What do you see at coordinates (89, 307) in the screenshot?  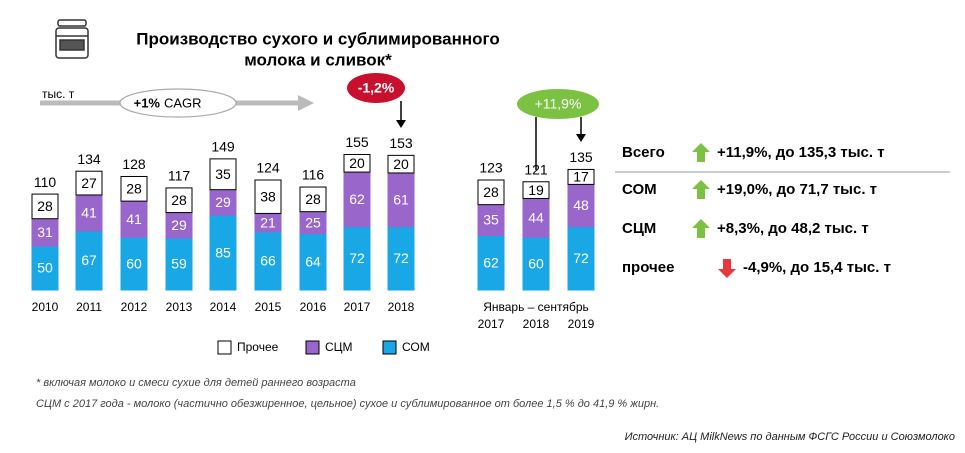 I see `x-tick-label: 2011` at bounding box center [89, 307].